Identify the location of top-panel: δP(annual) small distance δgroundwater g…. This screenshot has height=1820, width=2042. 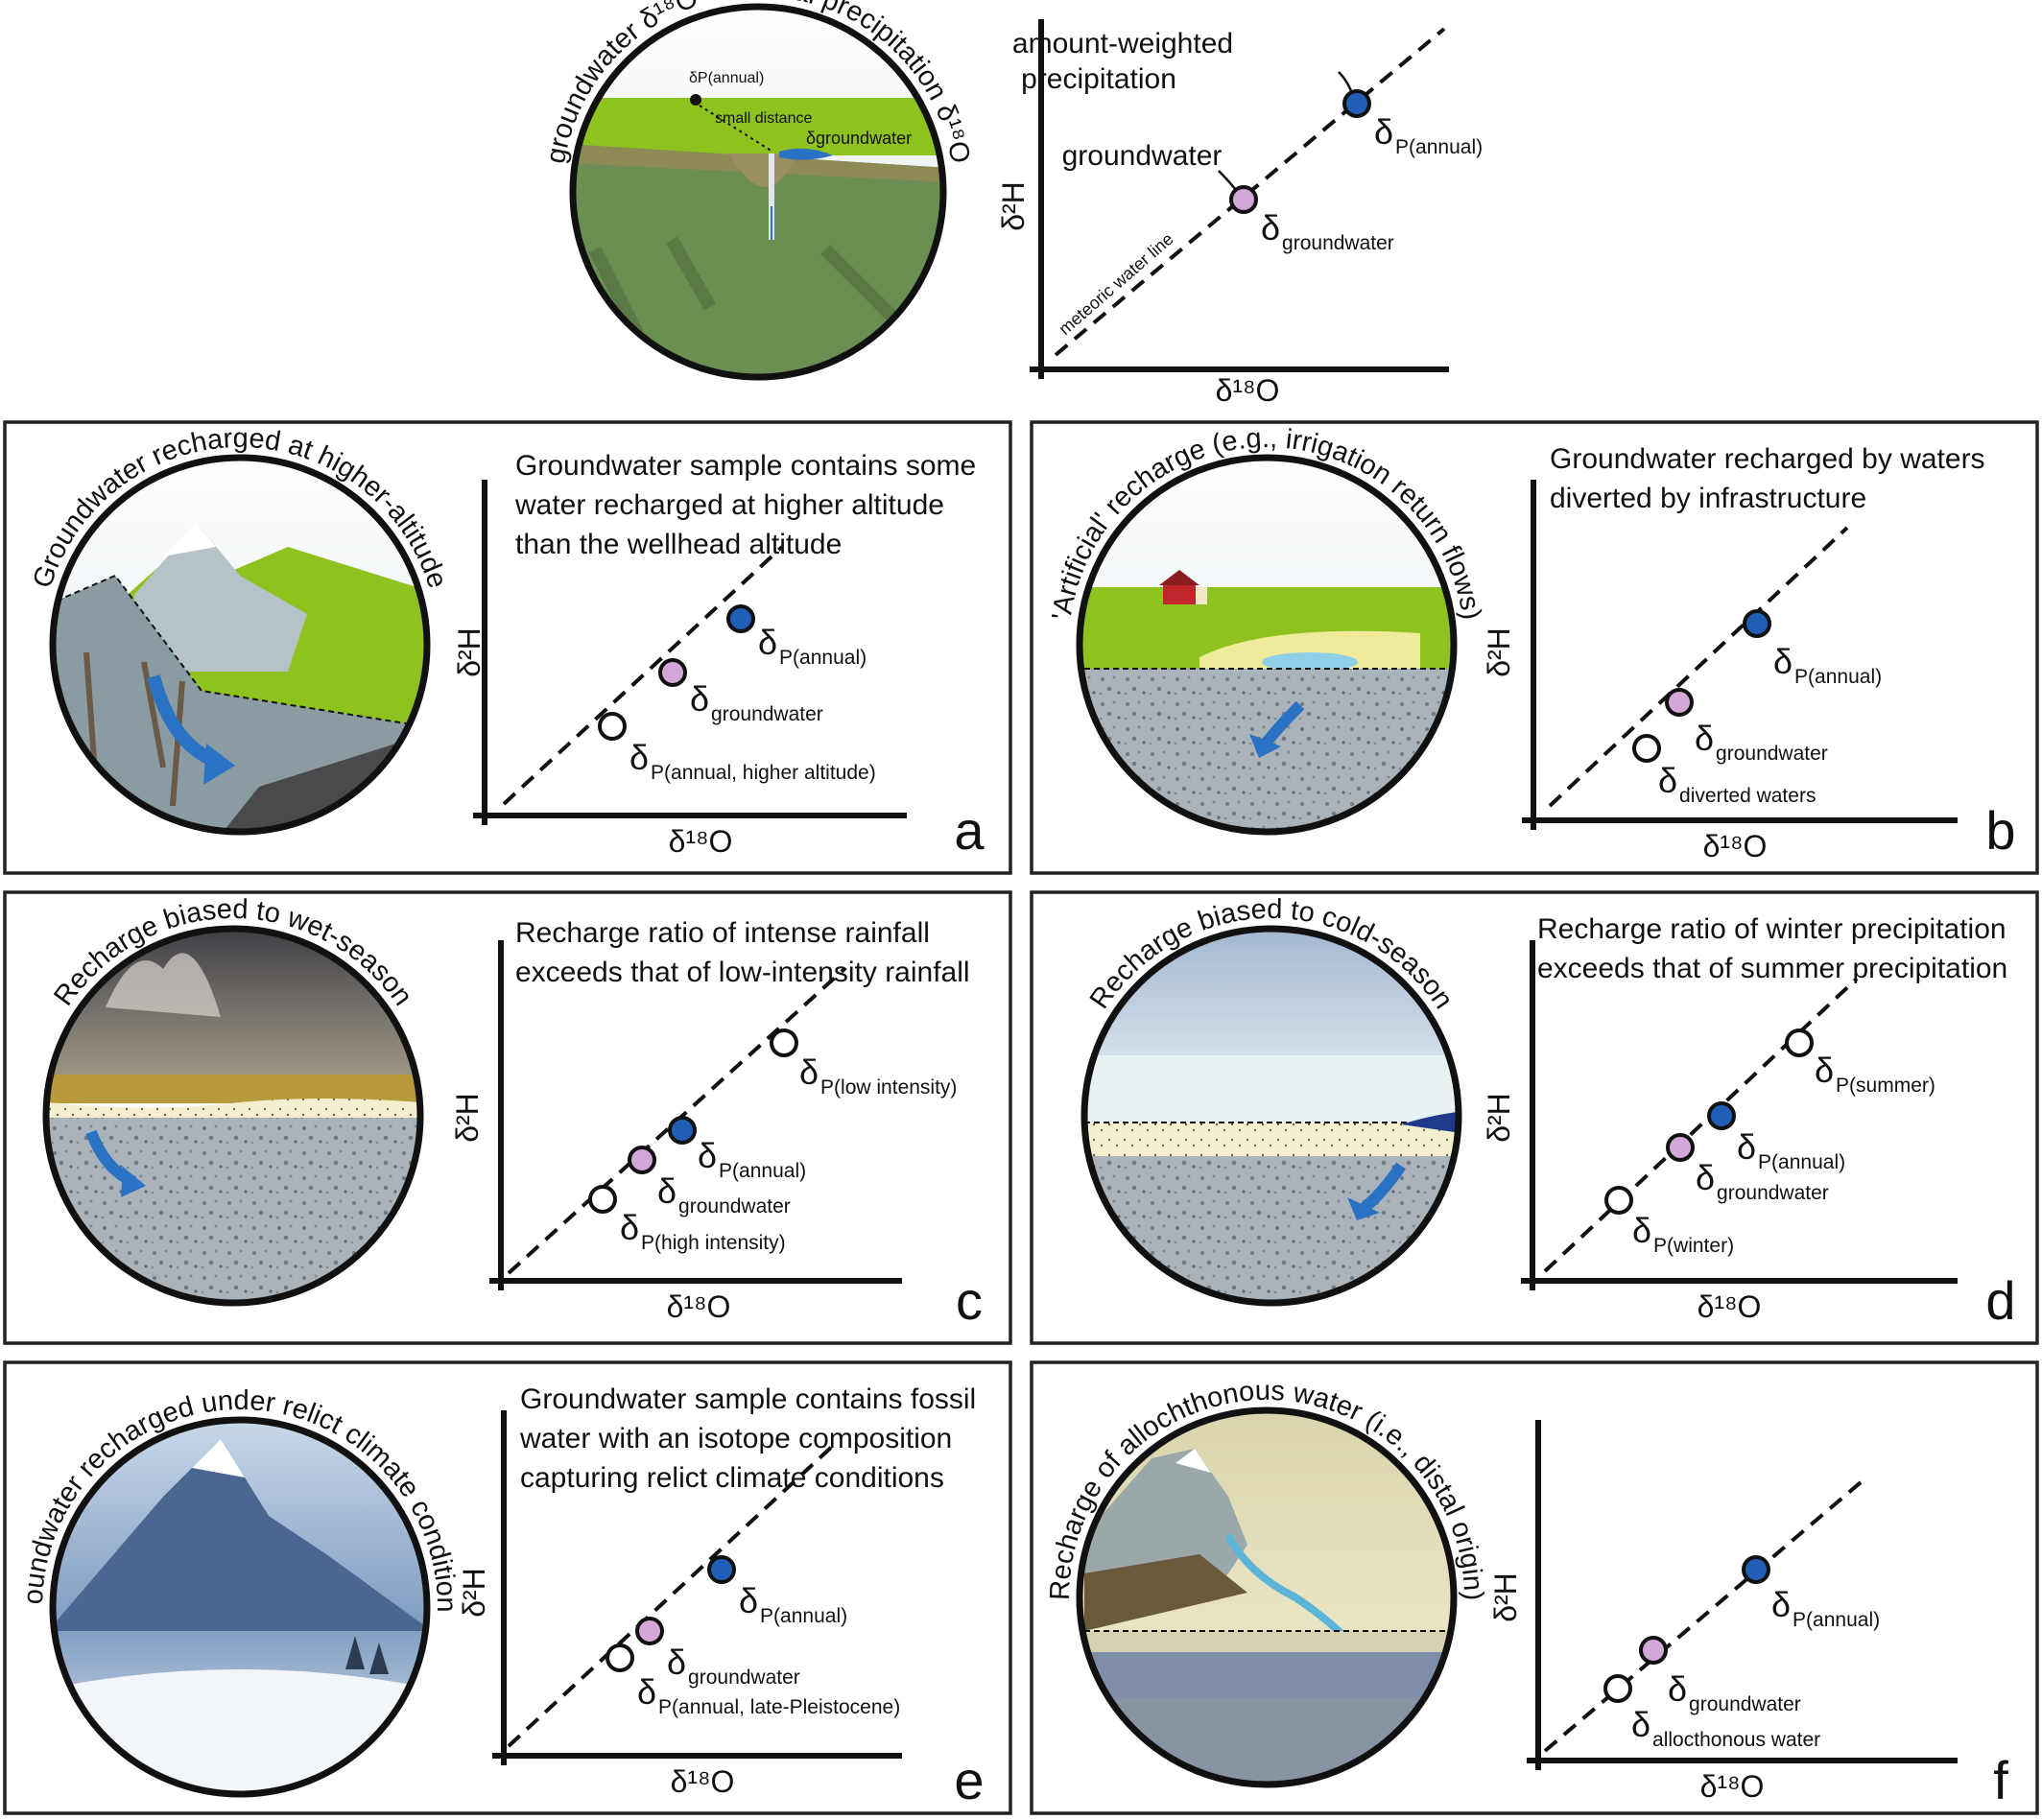
(947, 190).